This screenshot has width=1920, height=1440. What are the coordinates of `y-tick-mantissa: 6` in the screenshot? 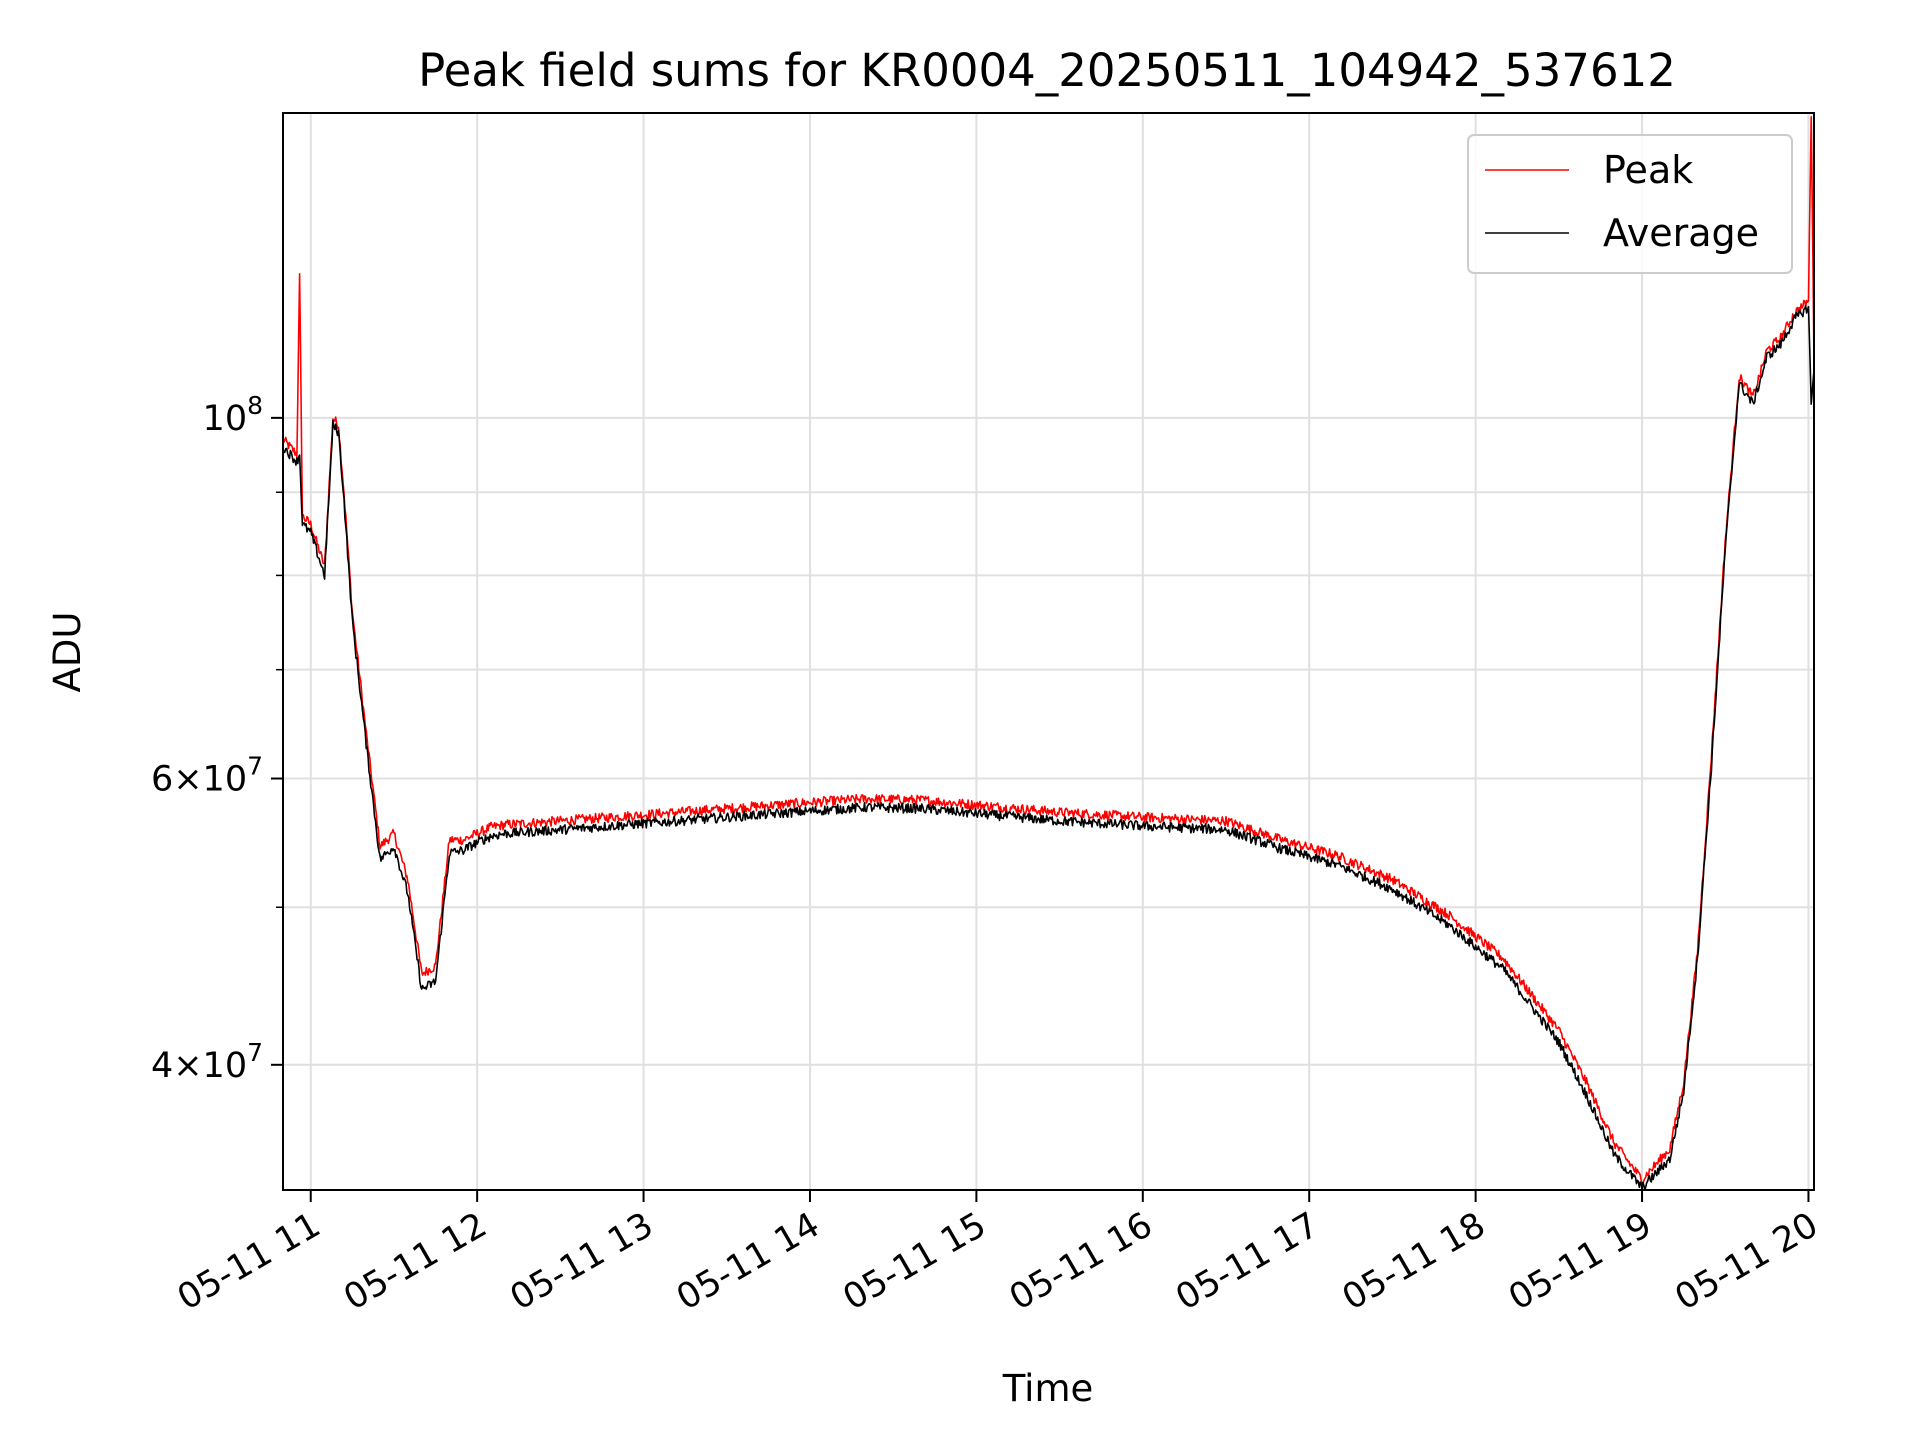 It's located at (162, 780).